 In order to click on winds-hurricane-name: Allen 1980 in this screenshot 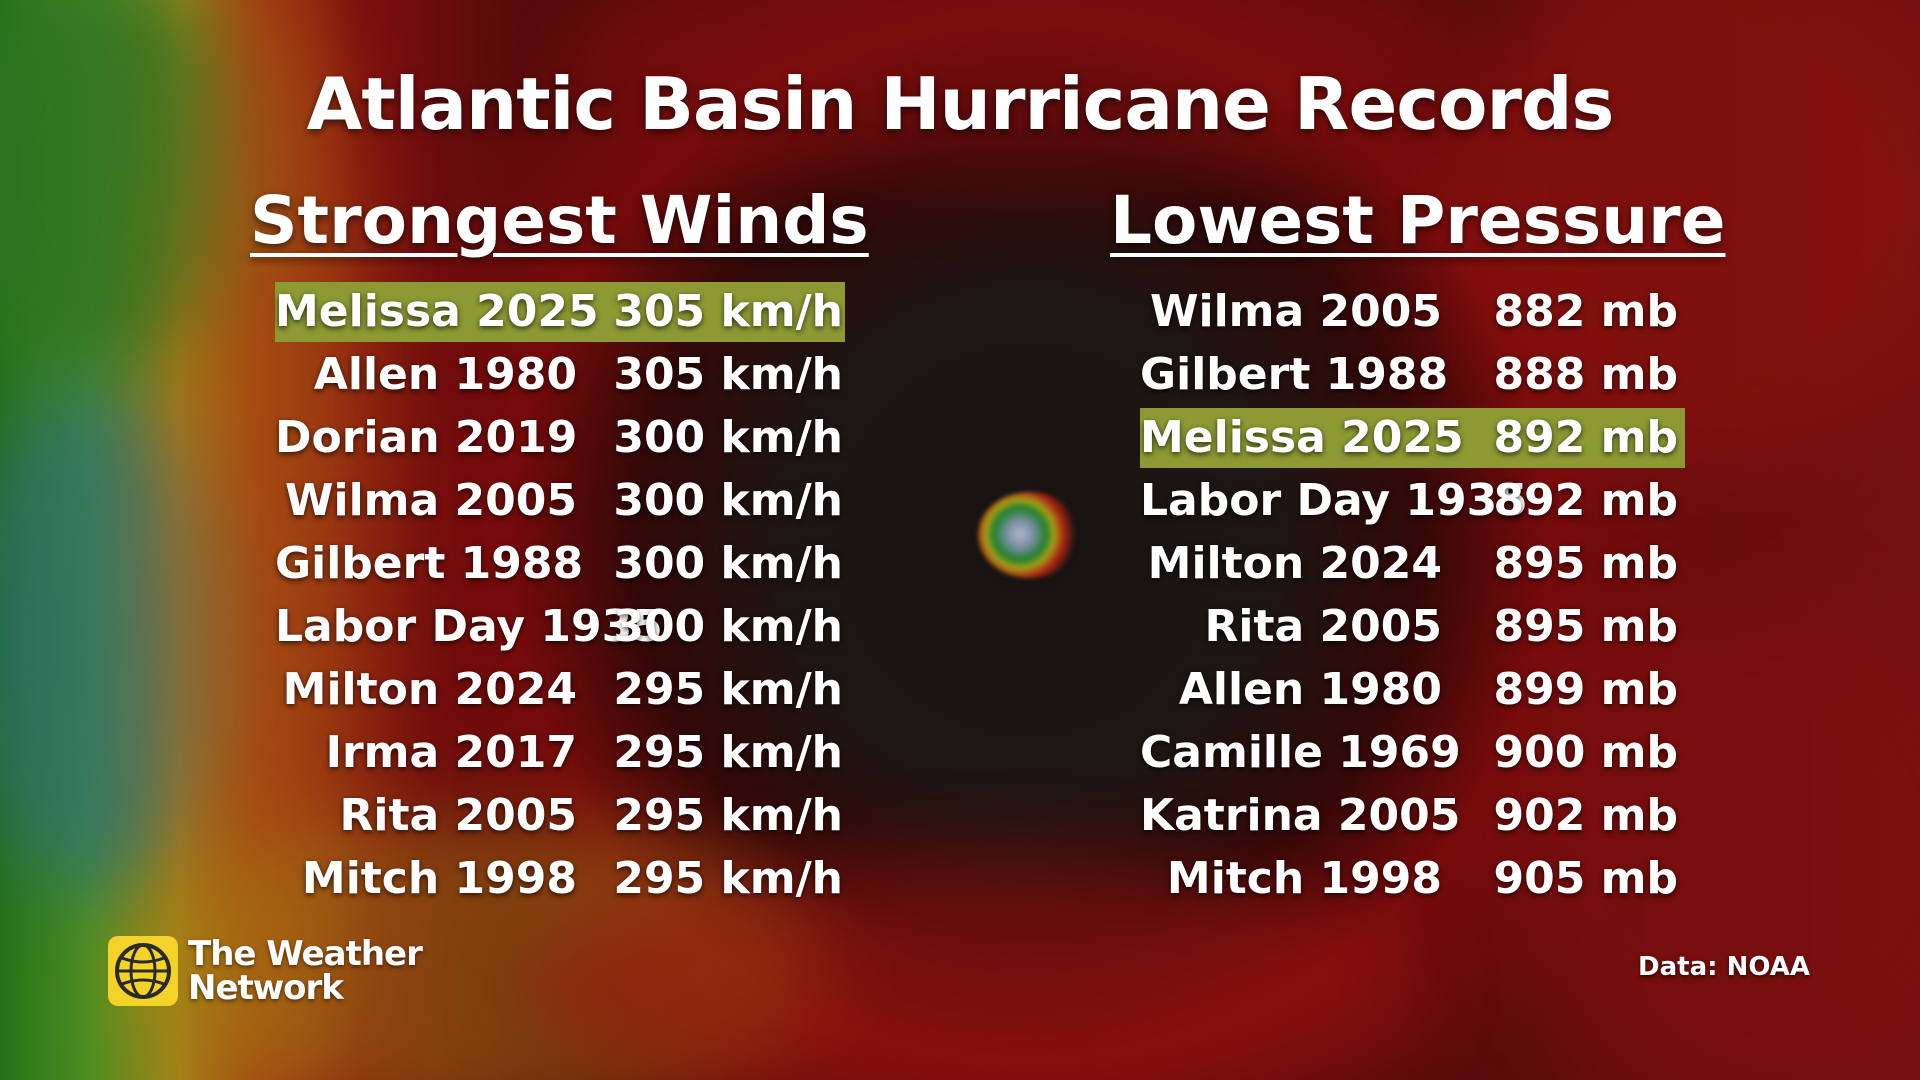, I will do `click(445, 374)`.